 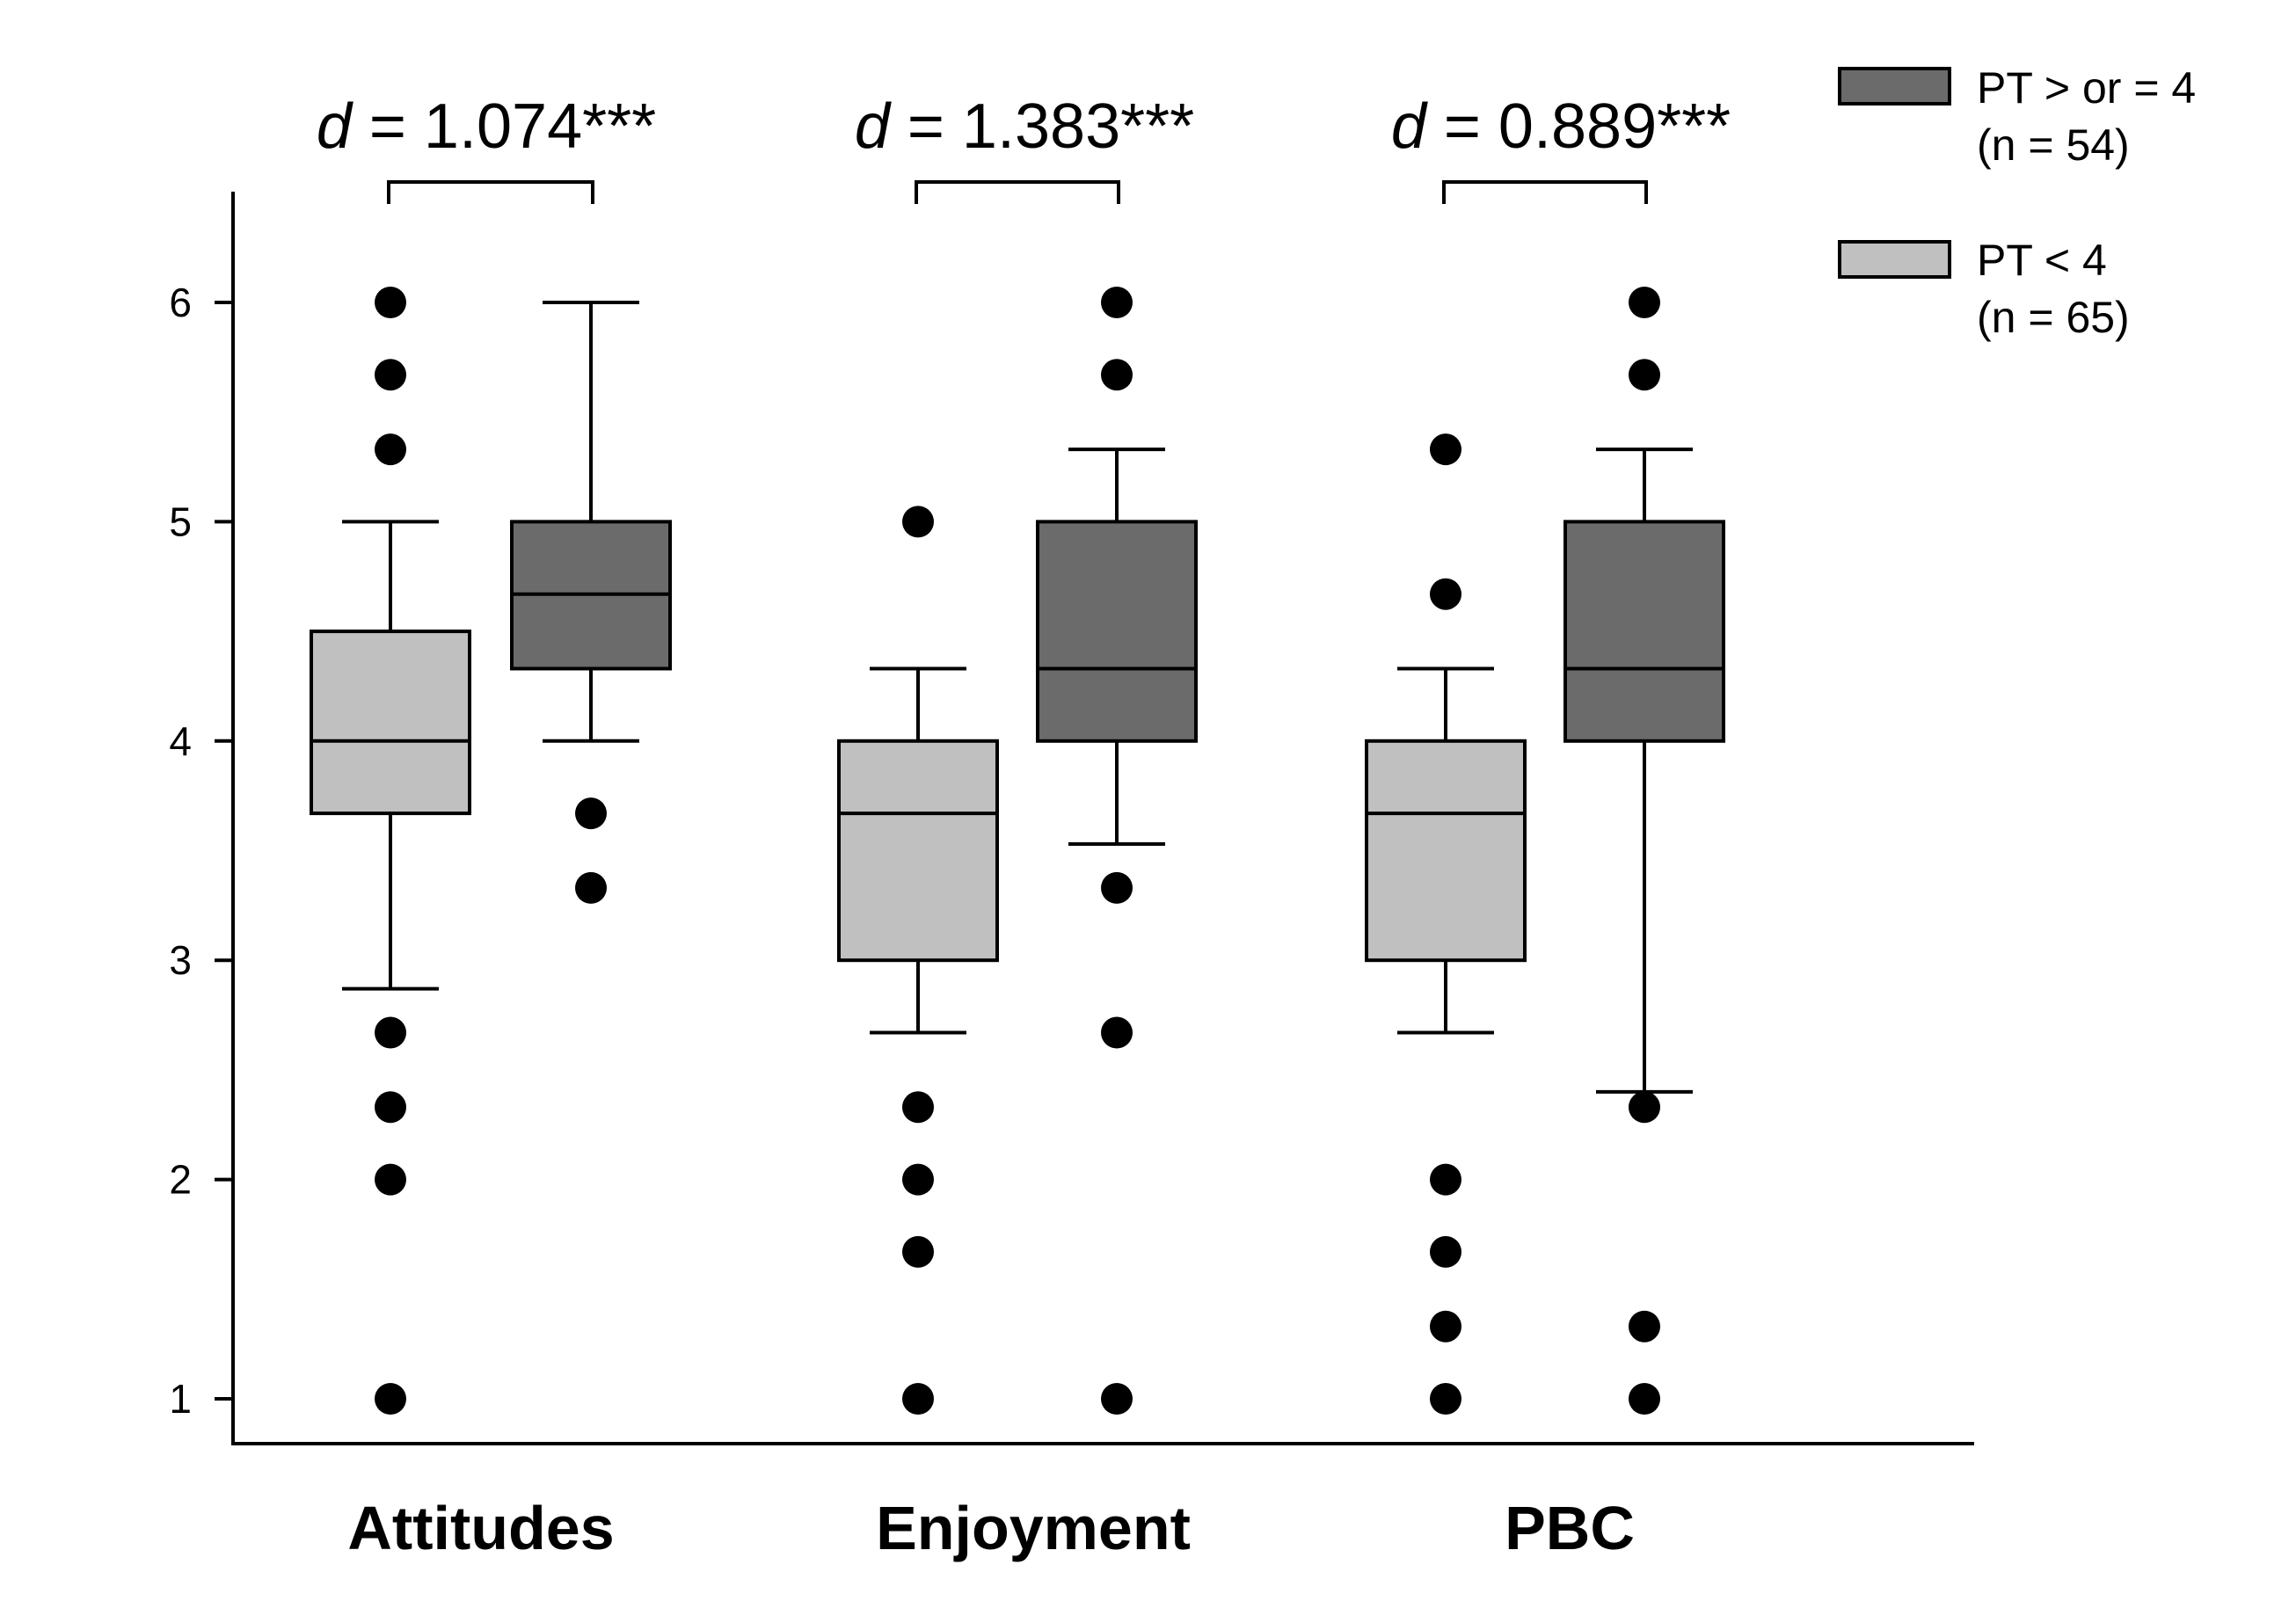 I want to click on category-label: PBC, so click(x=1570, y=1528).